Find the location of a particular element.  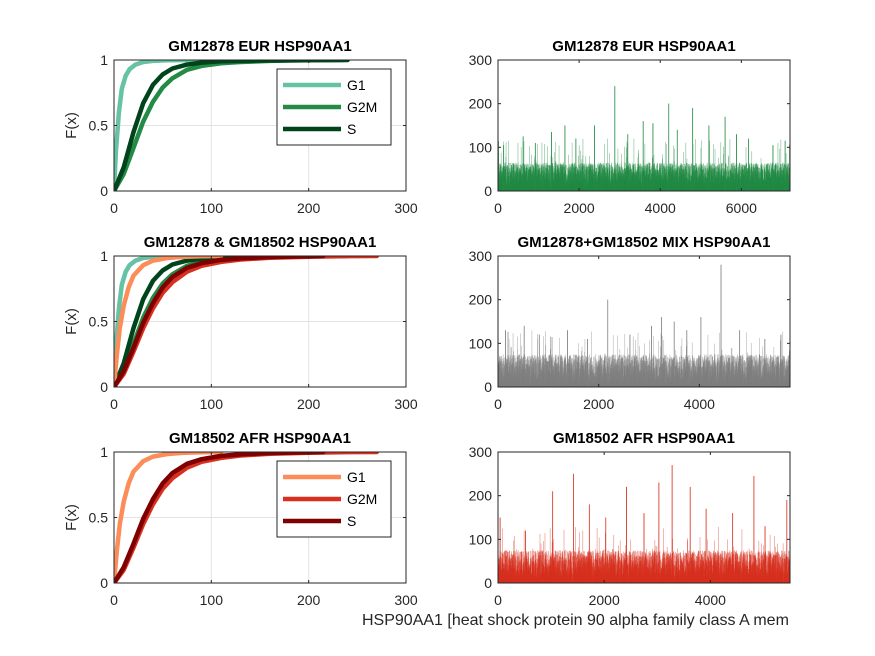

chart-title: GM12878+GM18502 MIX HSP90AA1 is located at coordinates (643, 242).